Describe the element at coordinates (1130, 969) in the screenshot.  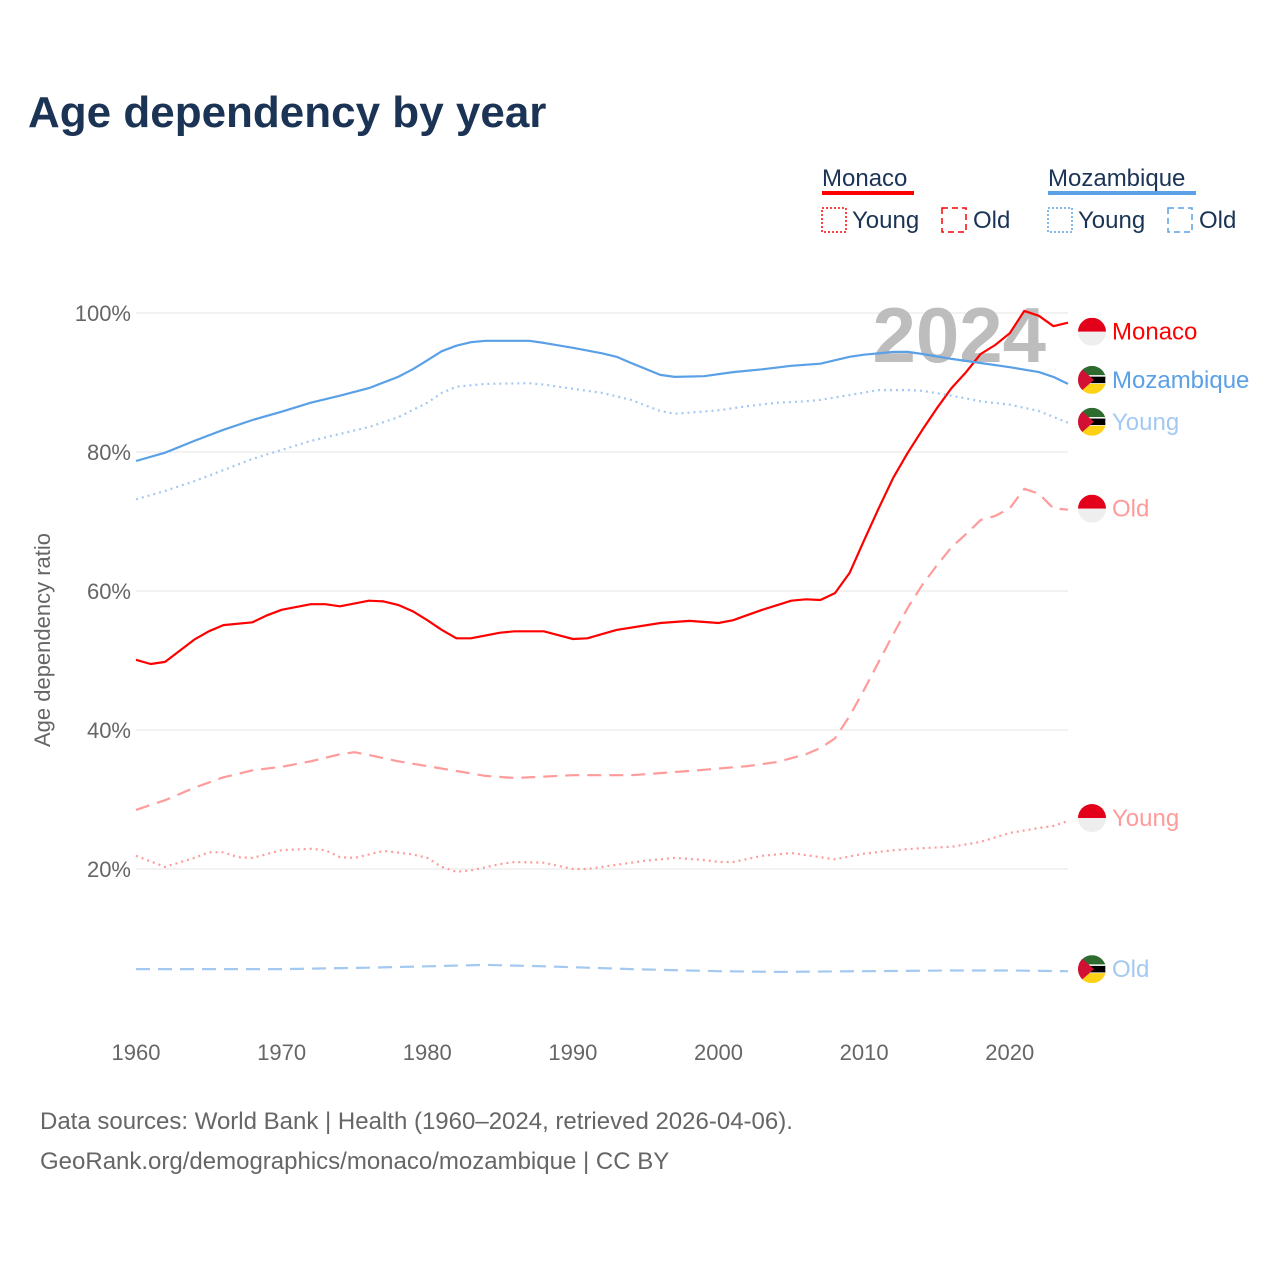
I see `end-label-mozambique-old: Old` at that location.